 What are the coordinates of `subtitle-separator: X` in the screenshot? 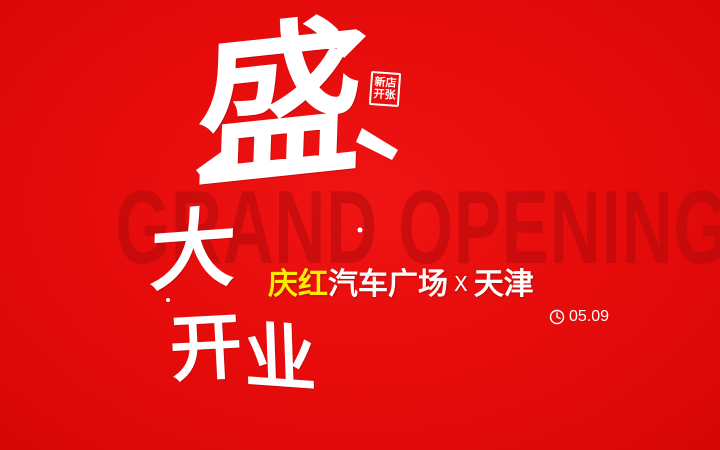 It's located at (461, 284).